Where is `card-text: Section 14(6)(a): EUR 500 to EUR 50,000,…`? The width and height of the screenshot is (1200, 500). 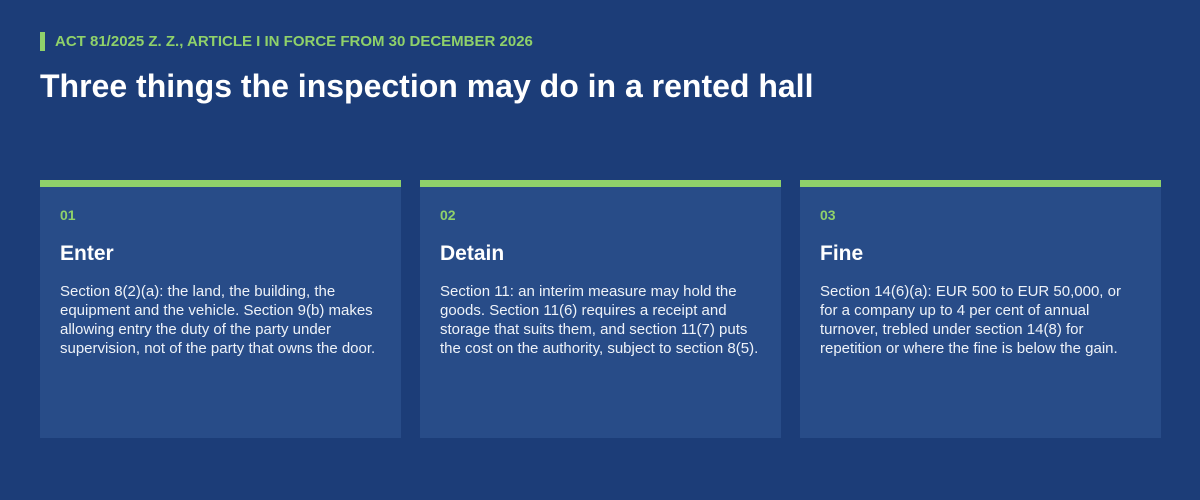 card-text: Section 14(6)(a): EUR 500 to EUR 50,000,… is located at coordinates (970, 320).